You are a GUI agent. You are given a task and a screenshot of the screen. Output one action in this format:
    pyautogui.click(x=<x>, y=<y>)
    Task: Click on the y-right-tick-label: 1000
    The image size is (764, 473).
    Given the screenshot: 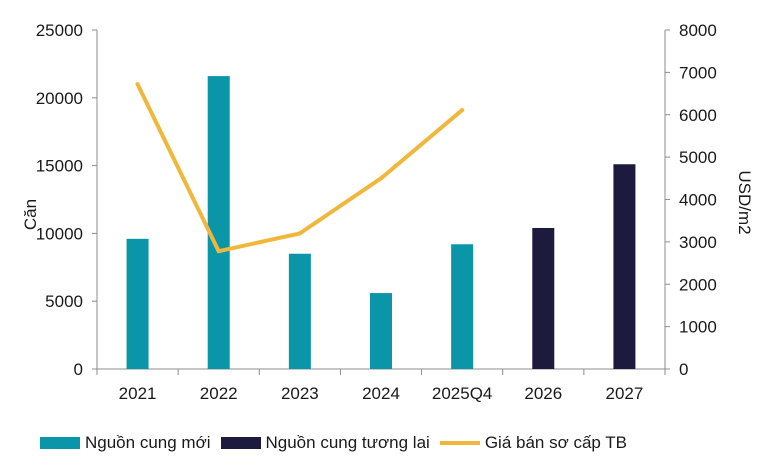 What is the action you would take?
    pyautogui.click(x=698, y=327)
    